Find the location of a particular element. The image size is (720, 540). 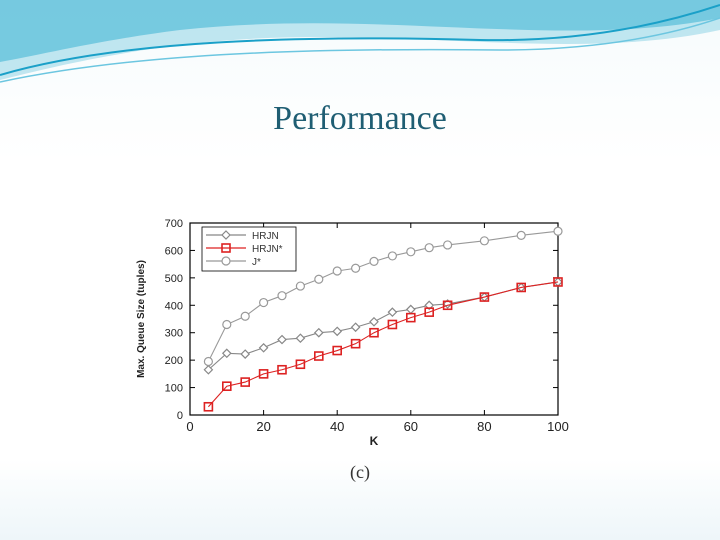

legend-label-0: HRJN is located at coordinates (265, 236).